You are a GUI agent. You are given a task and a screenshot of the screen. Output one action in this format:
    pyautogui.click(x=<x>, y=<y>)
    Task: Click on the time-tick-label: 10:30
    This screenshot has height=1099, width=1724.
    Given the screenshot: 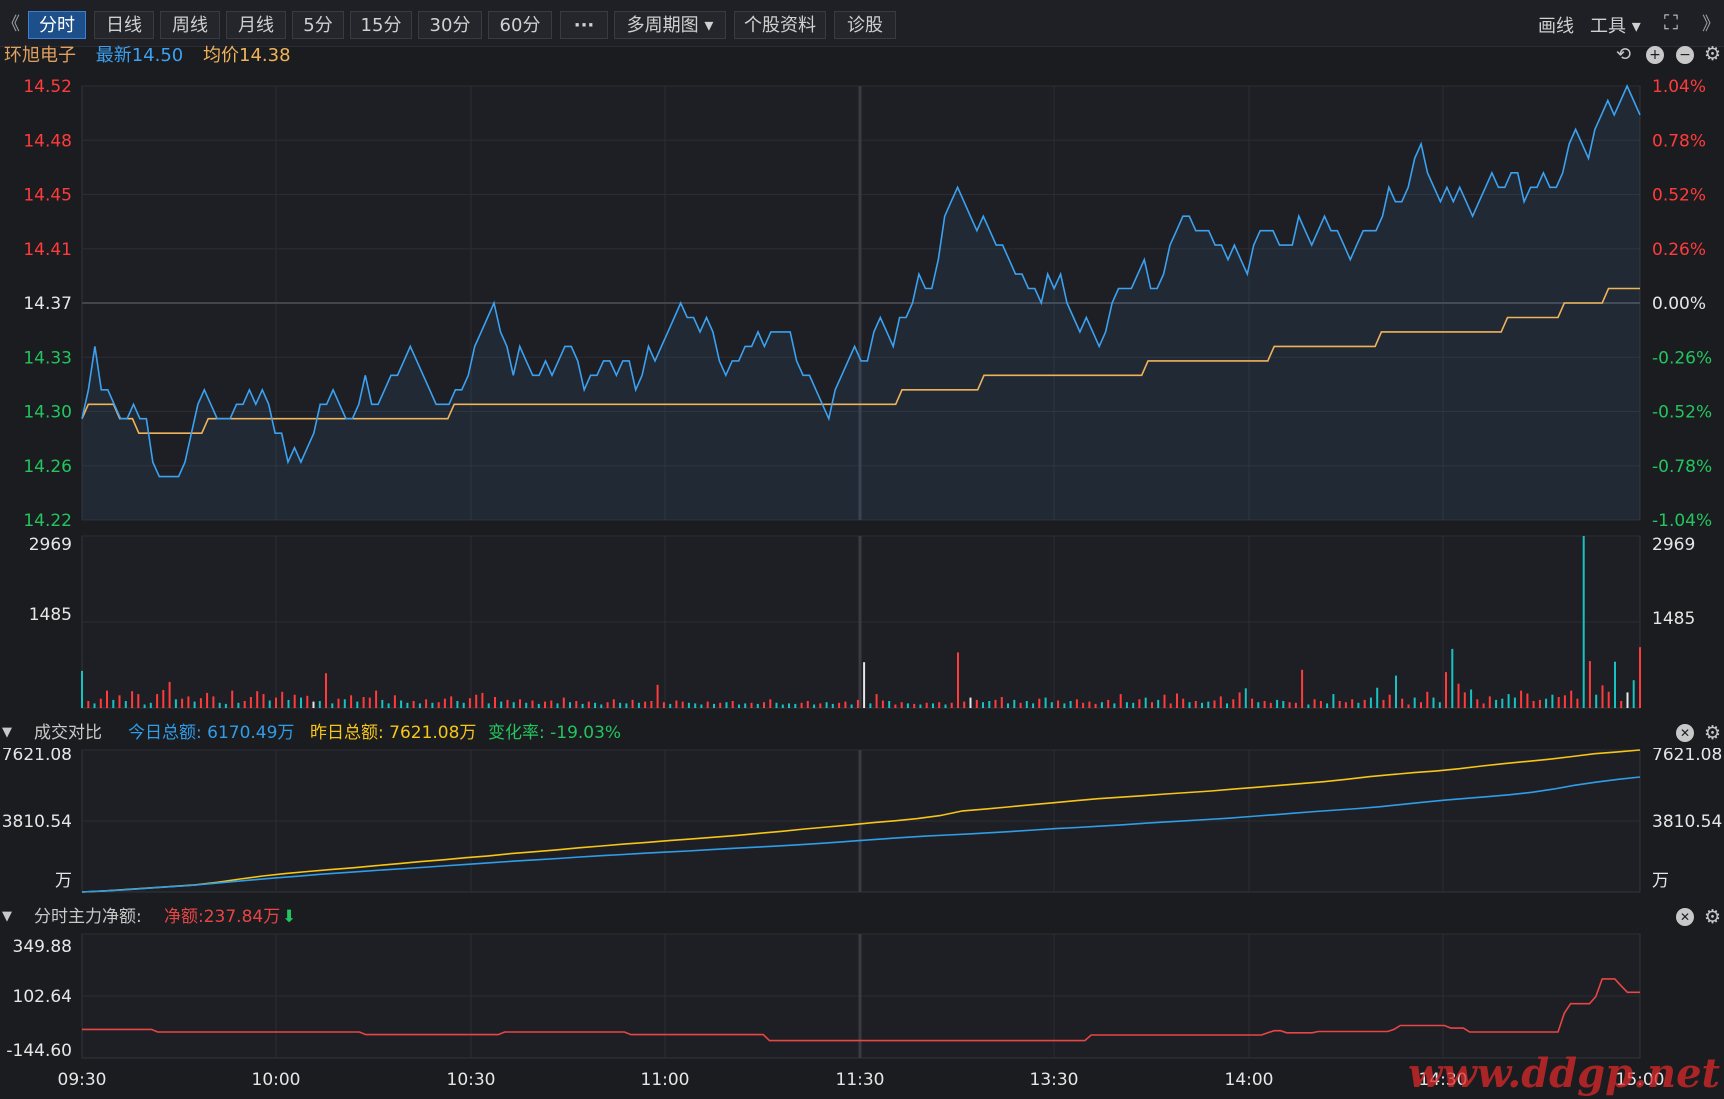 What is the action you would take?
    pyautogui.click(x=471, y=1080)
    